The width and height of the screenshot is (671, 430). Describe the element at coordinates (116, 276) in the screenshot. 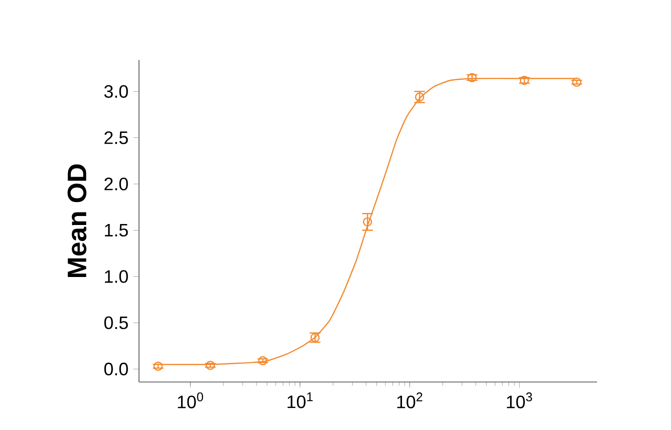

I see `y-tick-label: 1.0` at that location.